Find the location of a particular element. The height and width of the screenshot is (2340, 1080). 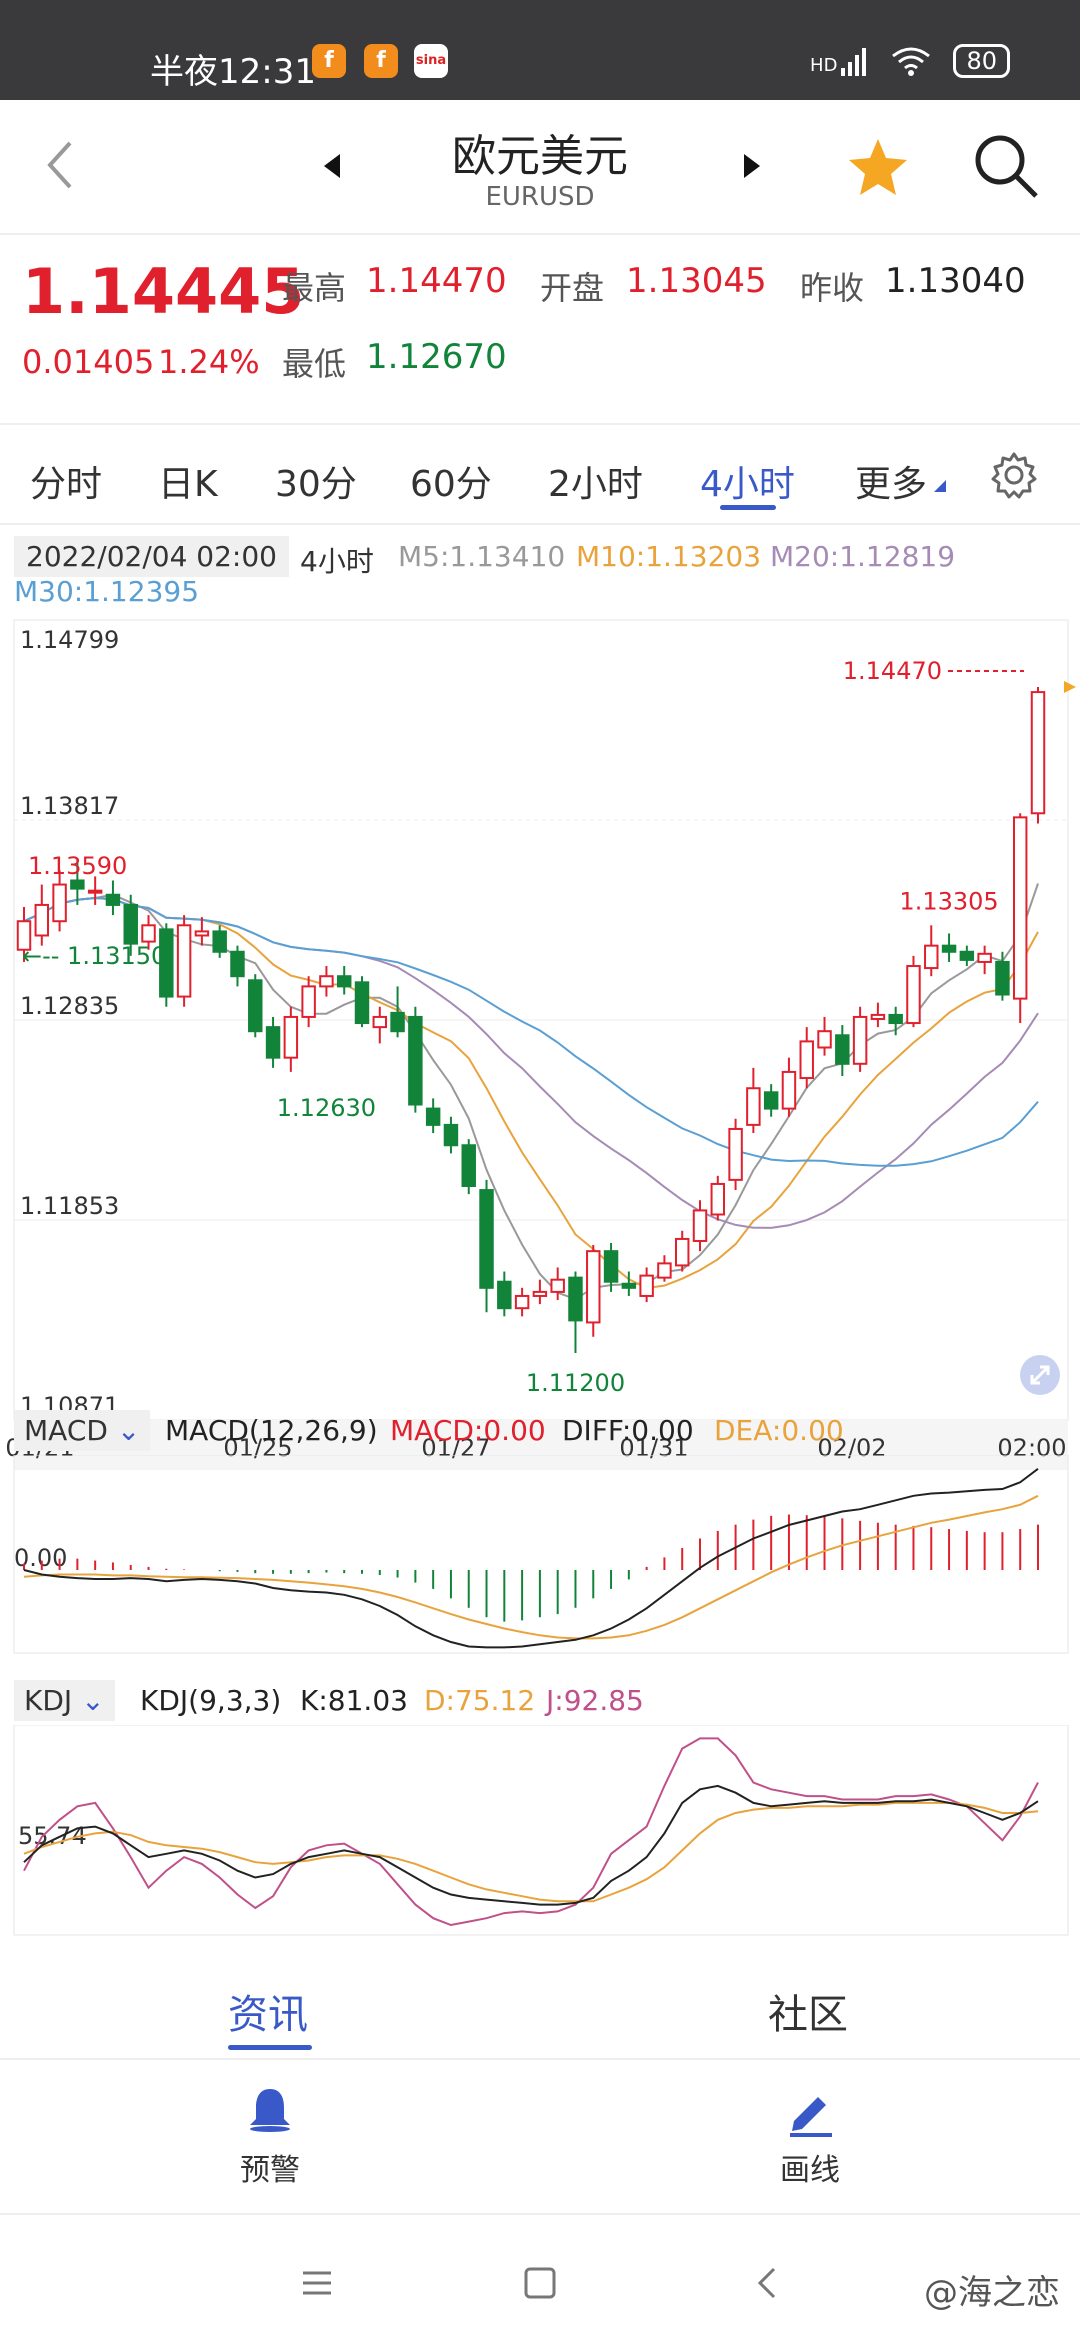

macd-chart: 0.00 is located at coordinates (541, 1554).